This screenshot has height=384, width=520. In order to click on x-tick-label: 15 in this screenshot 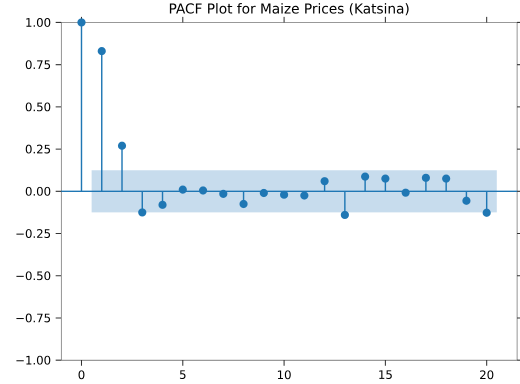, I will do `click(385, 375)`.